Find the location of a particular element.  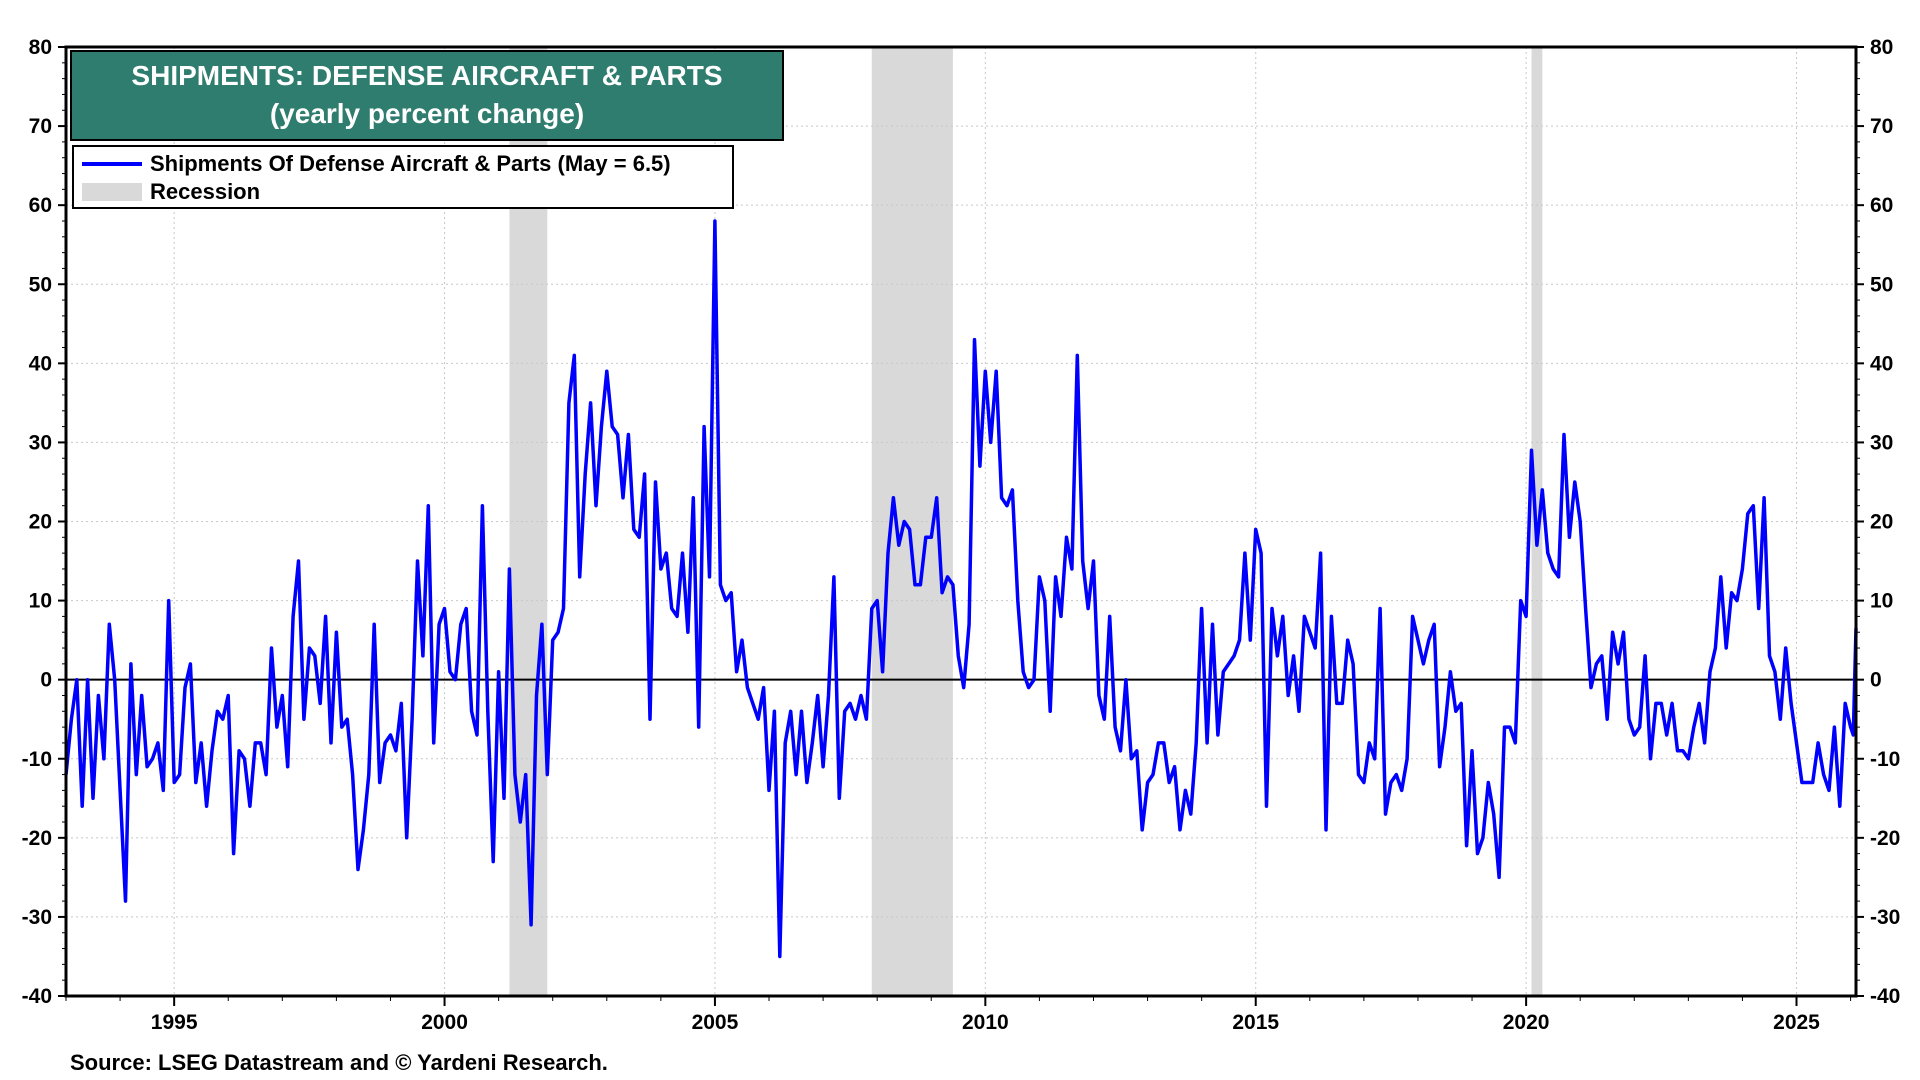

y-tick-label-right: -30 is located at coordinates (1885, 917).